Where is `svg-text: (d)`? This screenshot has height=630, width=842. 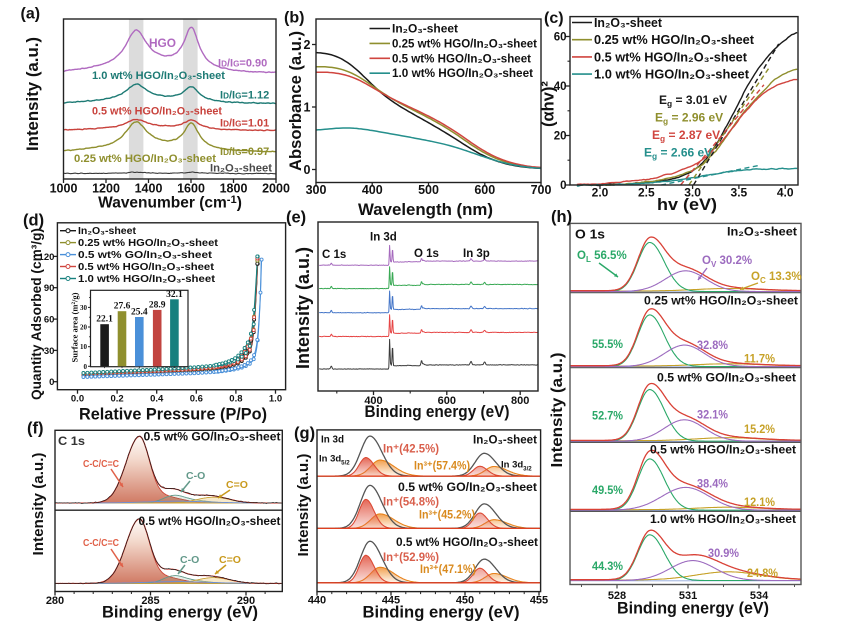
svg-text: (d) is located at coordinates (33, 221).